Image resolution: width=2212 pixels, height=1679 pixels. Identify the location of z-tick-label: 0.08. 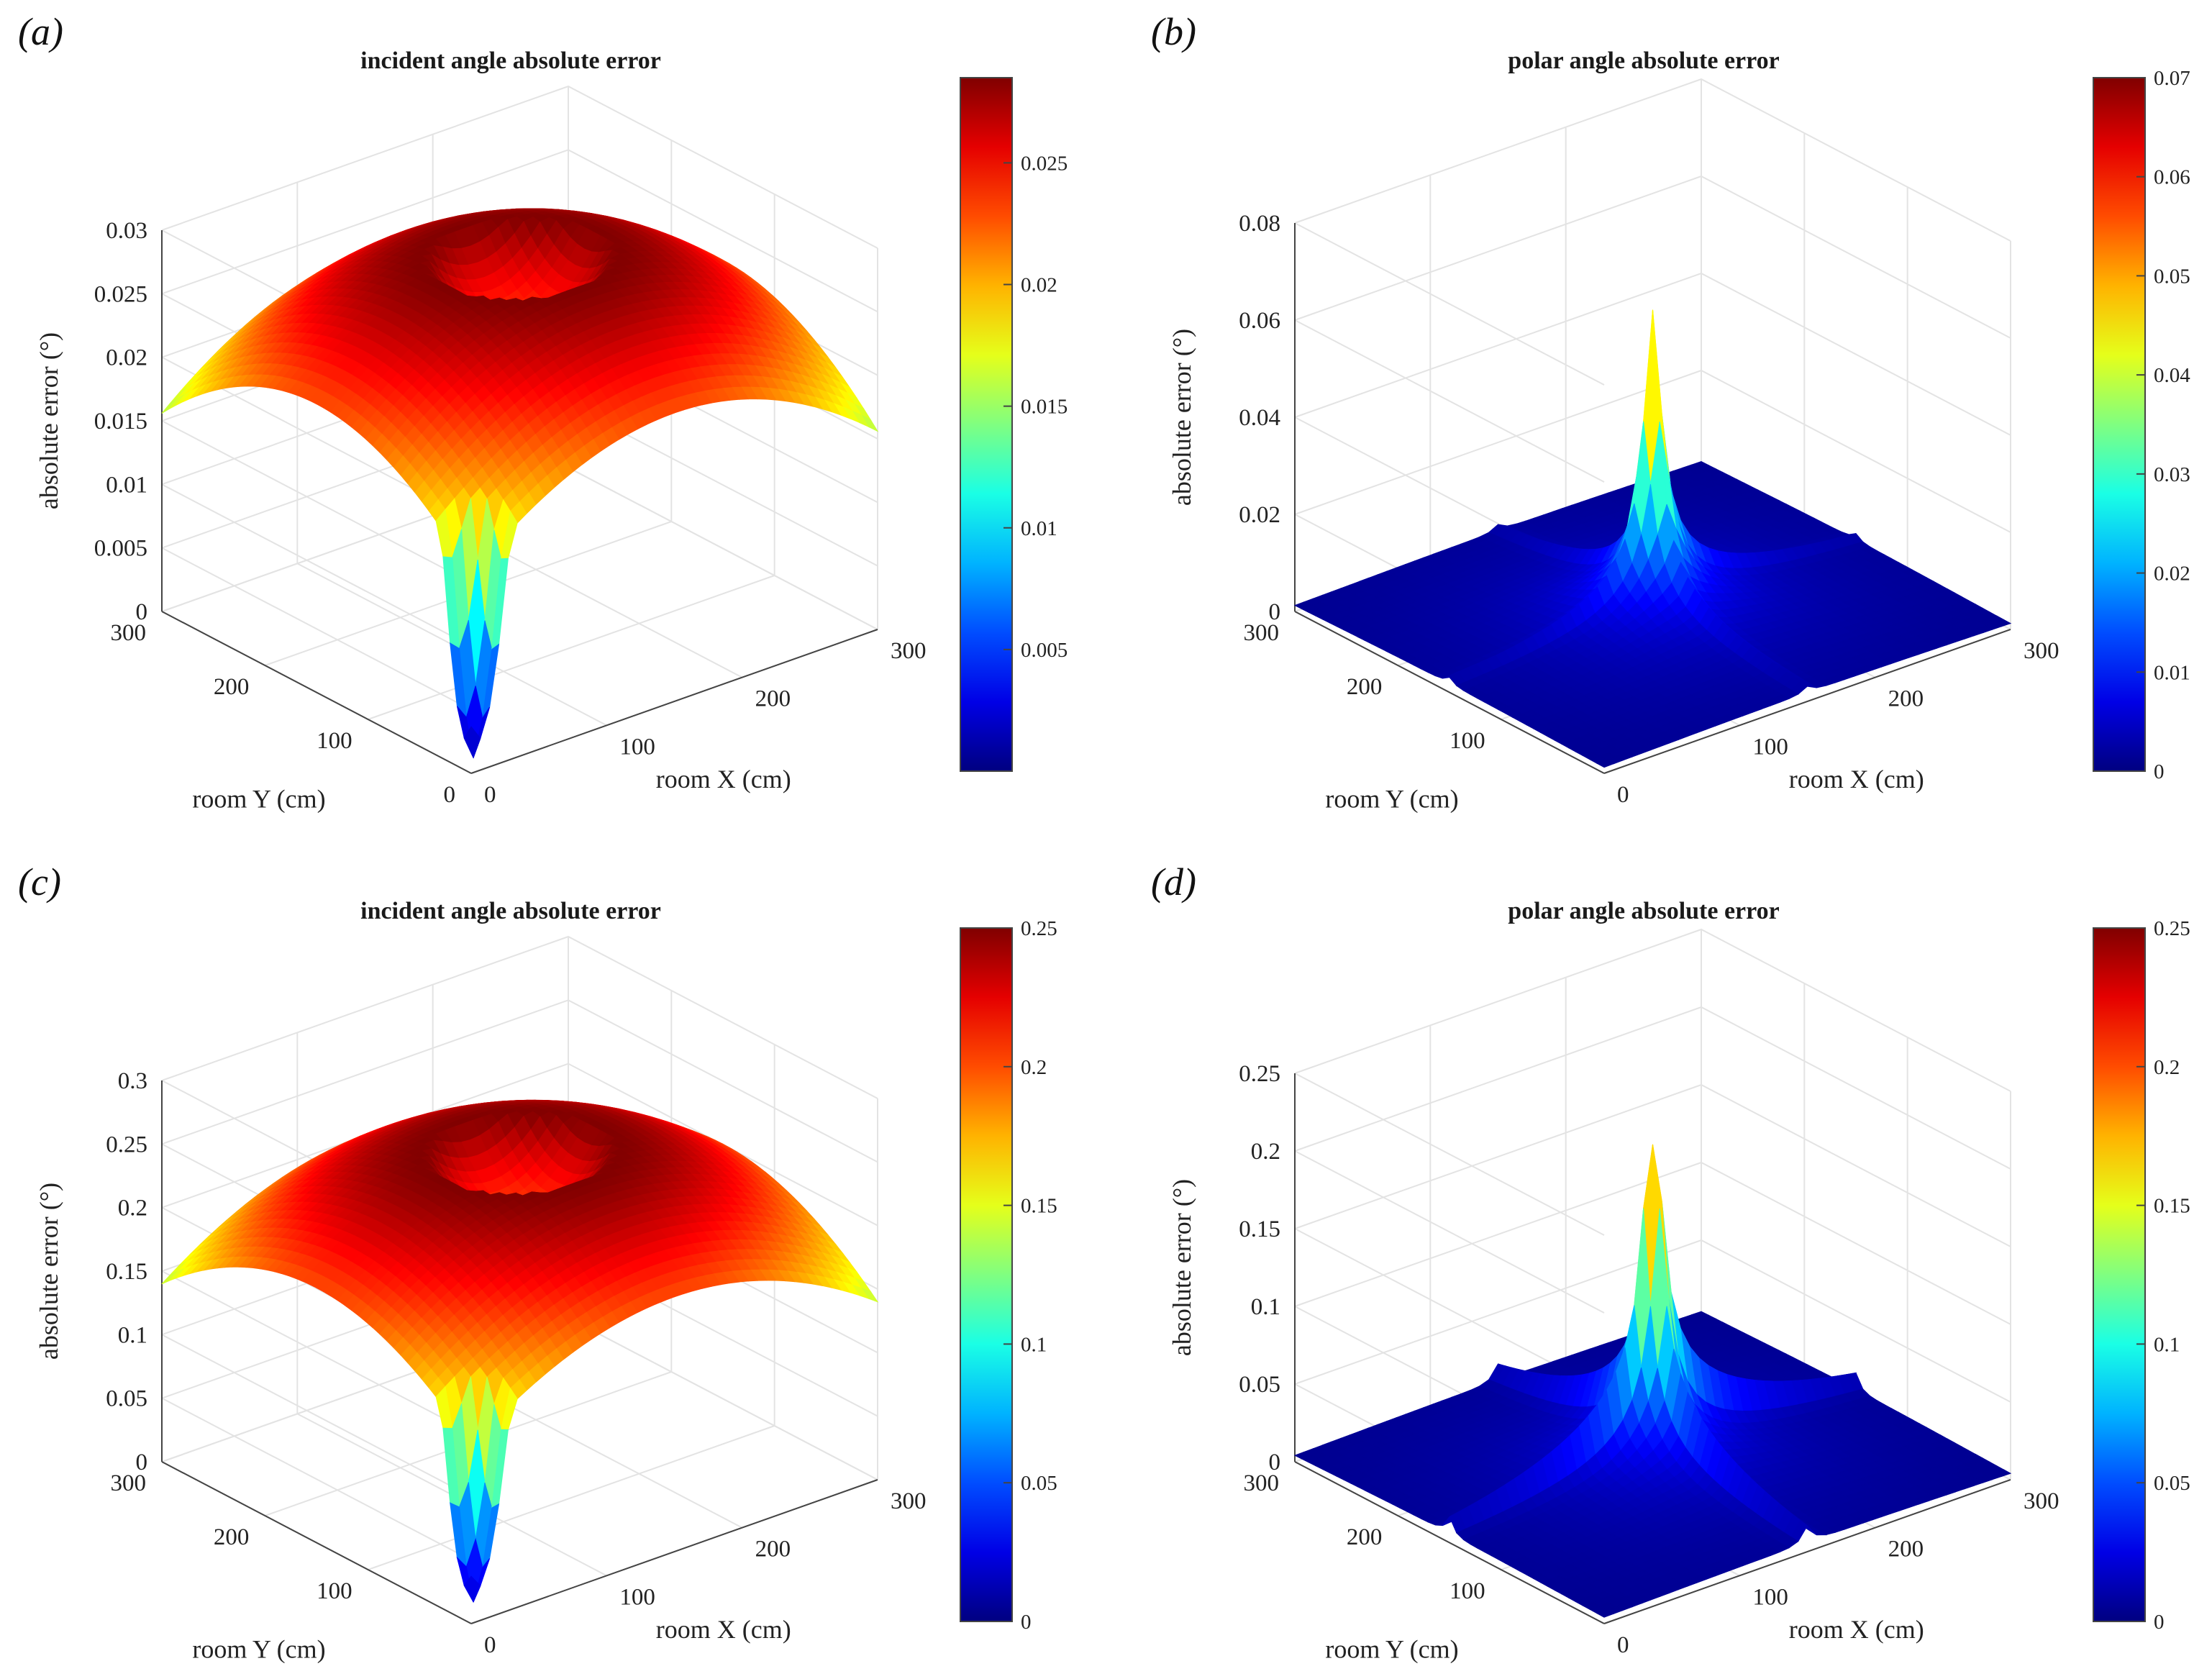
(1259, 224).